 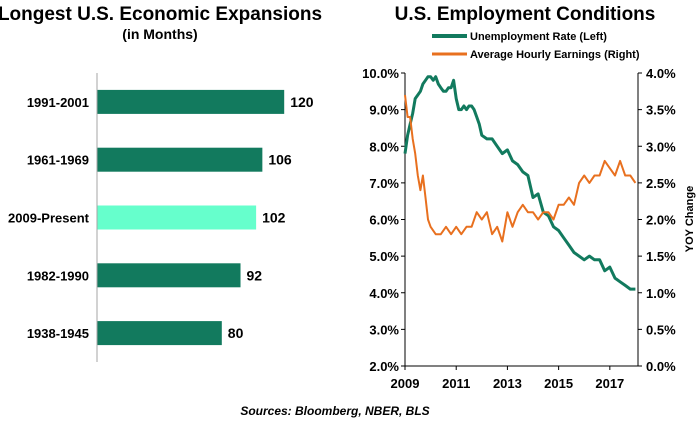 What do you see at coordinates (58, 160) in the screenshot?
I see `category-label: 1961-1969` at bounding box center [58, 160].